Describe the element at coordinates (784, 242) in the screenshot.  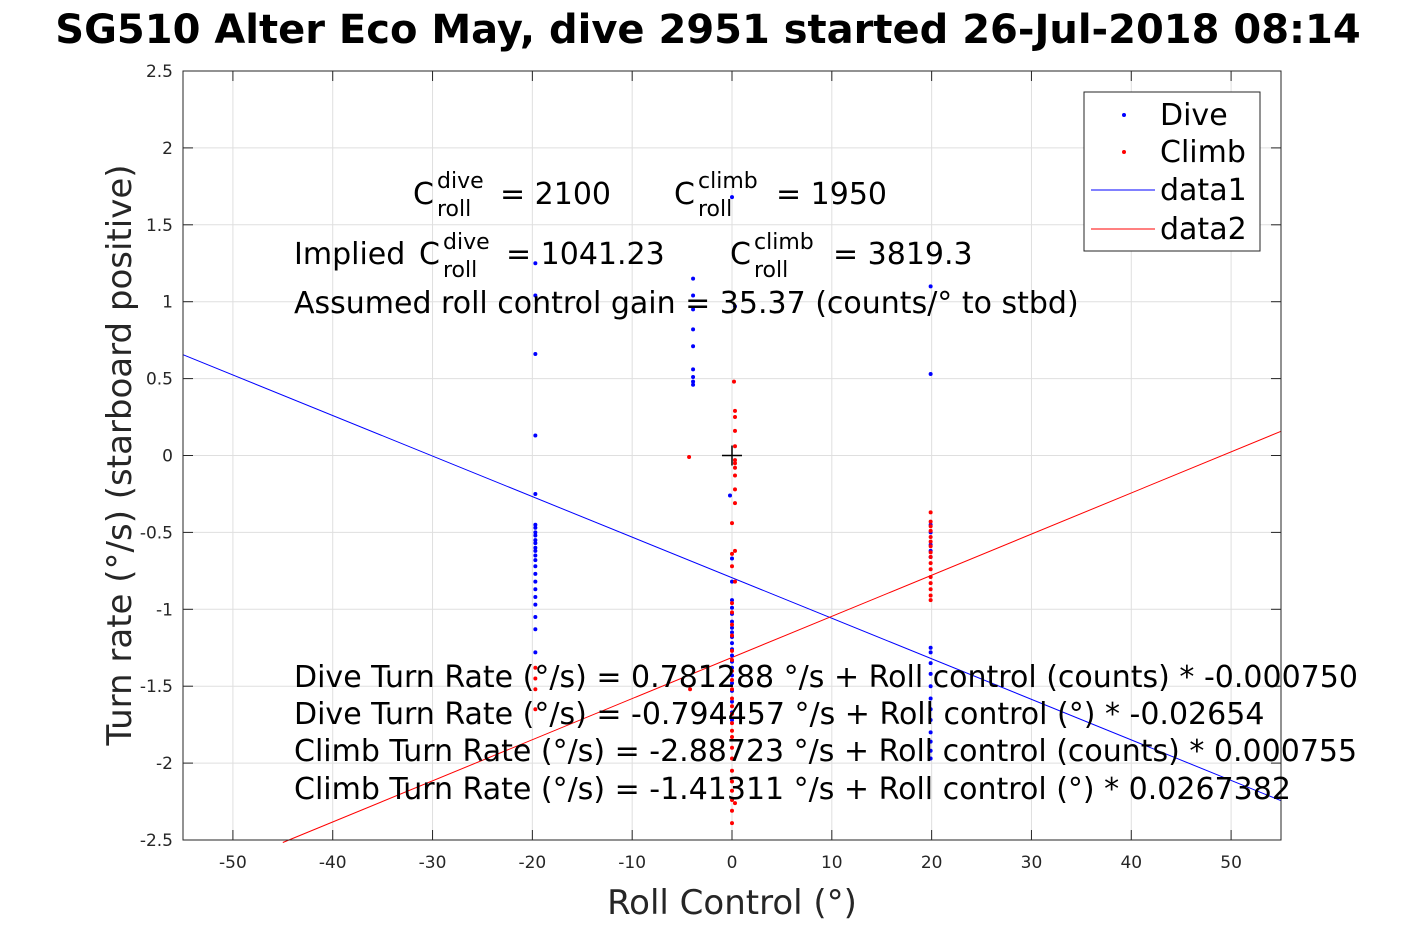
I see `svg-text: climb` at that location.